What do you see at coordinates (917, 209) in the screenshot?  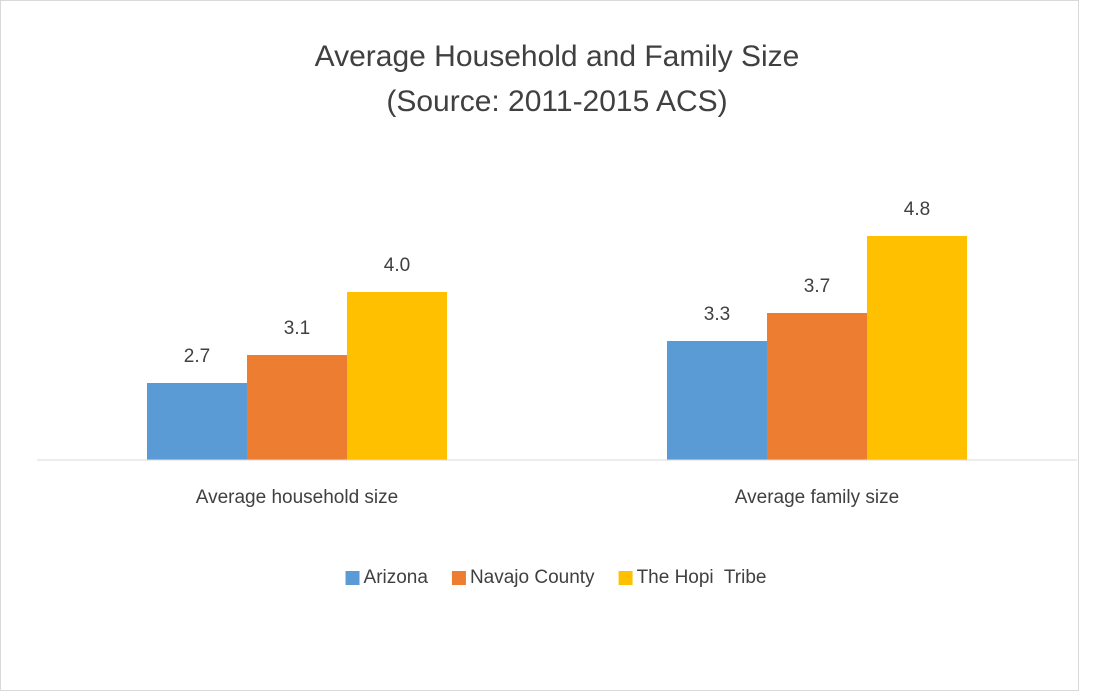 I see `data-label: 4.8` at bounding box center [917, 209].